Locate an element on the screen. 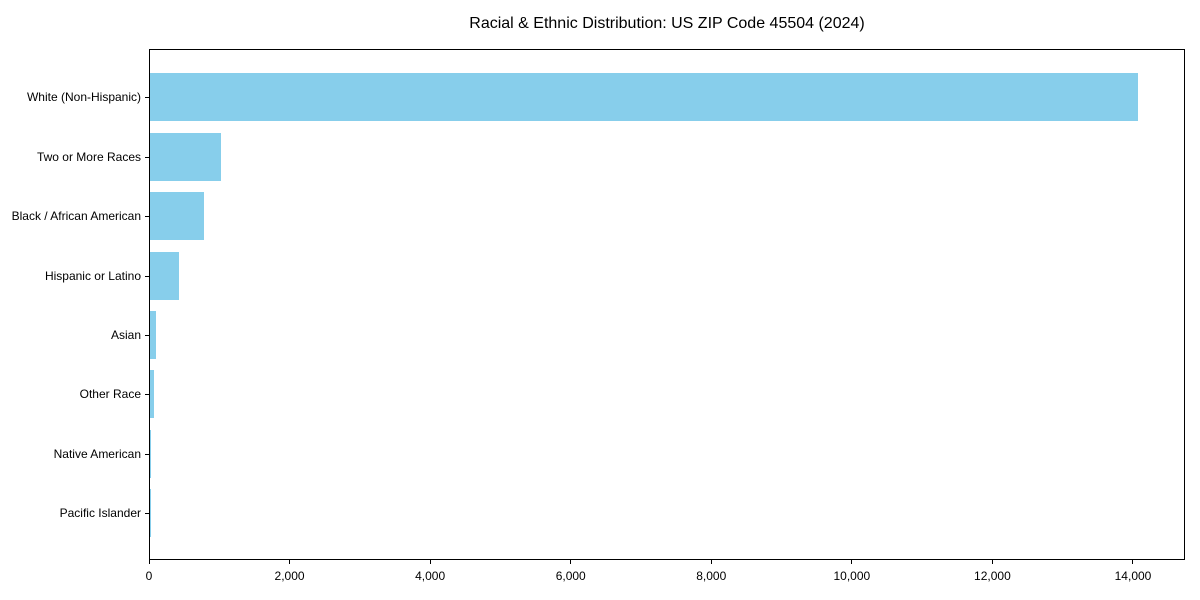  x-tick-label: 6,000 is located at coordinates (570, 576).